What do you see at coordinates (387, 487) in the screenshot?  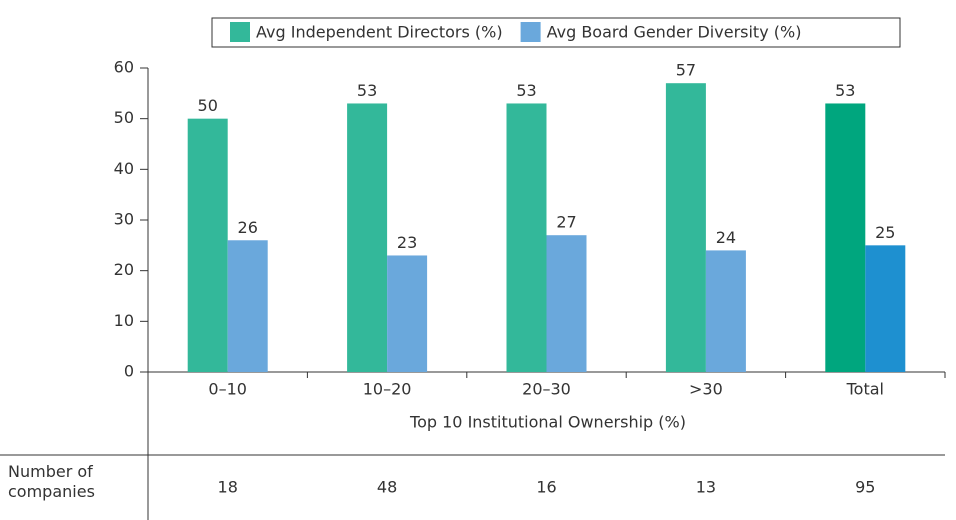 I see `table-value: 48` at bounding box center [387, 487].